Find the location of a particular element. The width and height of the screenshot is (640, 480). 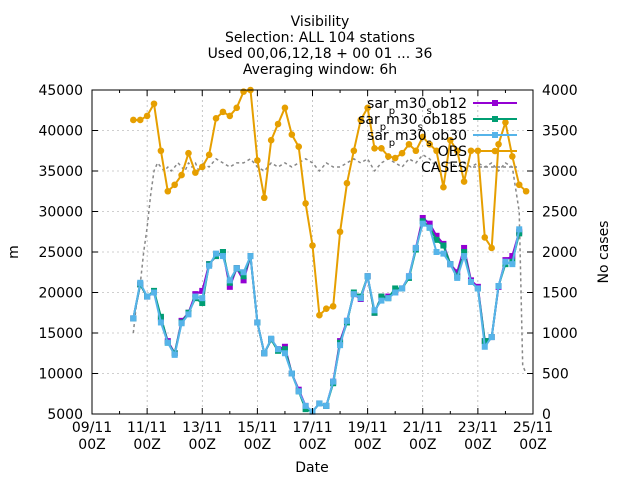

legend-label-part: ob12 is located at coordinates (449, 104).